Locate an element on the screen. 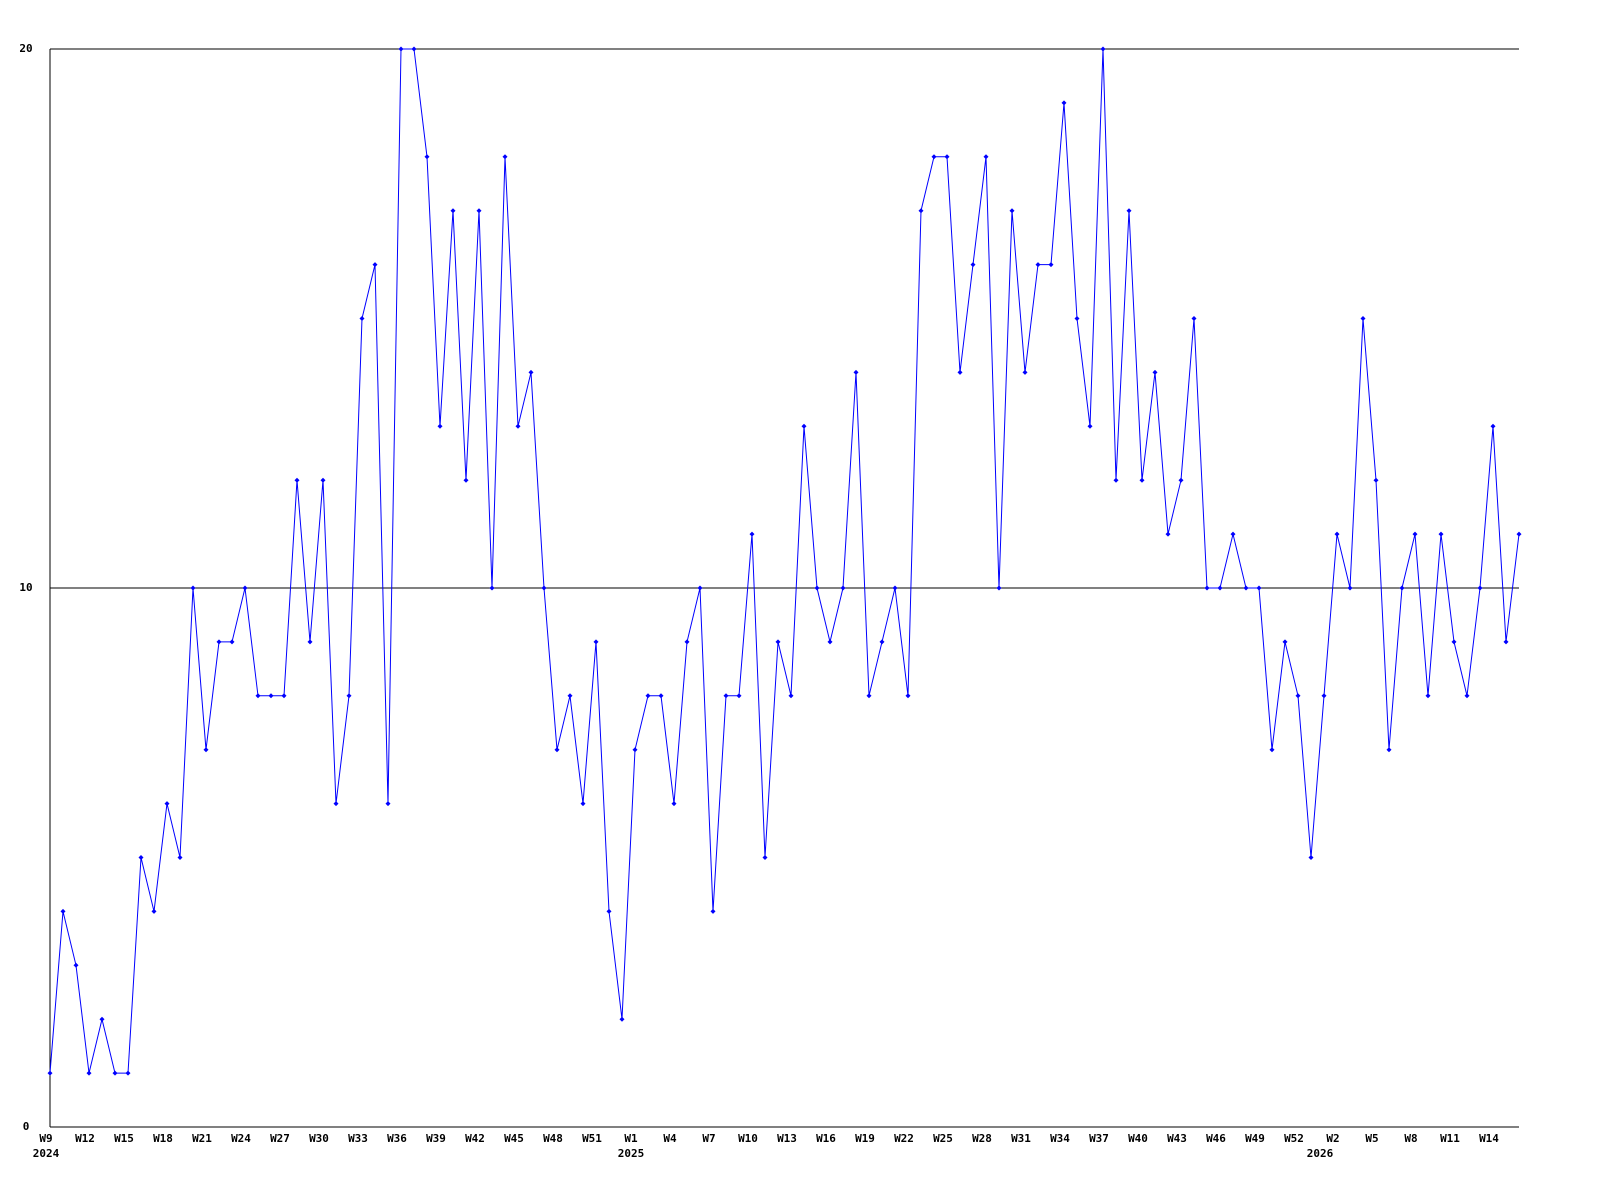 Image resolution: width=1600 pixels, height=1200 pixels. x-tick-label: W24 is located at coordinates (241, 1138).